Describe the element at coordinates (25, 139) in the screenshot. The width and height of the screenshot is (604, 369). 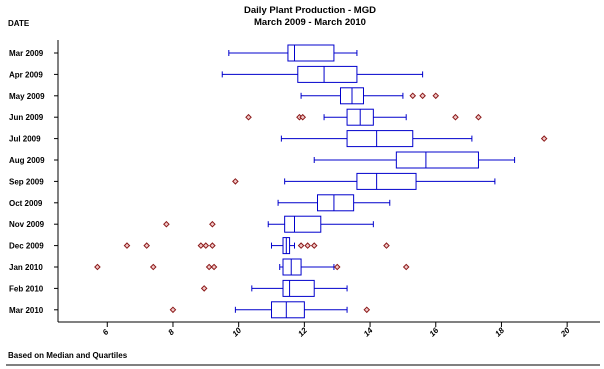
I see `y-tick-label: Jul 2009` at that location.